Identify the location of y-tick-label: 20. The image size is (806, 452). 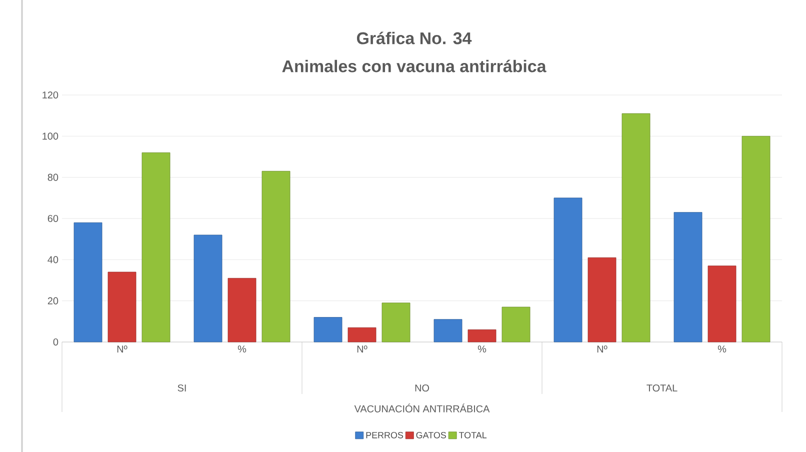
(53, 300).